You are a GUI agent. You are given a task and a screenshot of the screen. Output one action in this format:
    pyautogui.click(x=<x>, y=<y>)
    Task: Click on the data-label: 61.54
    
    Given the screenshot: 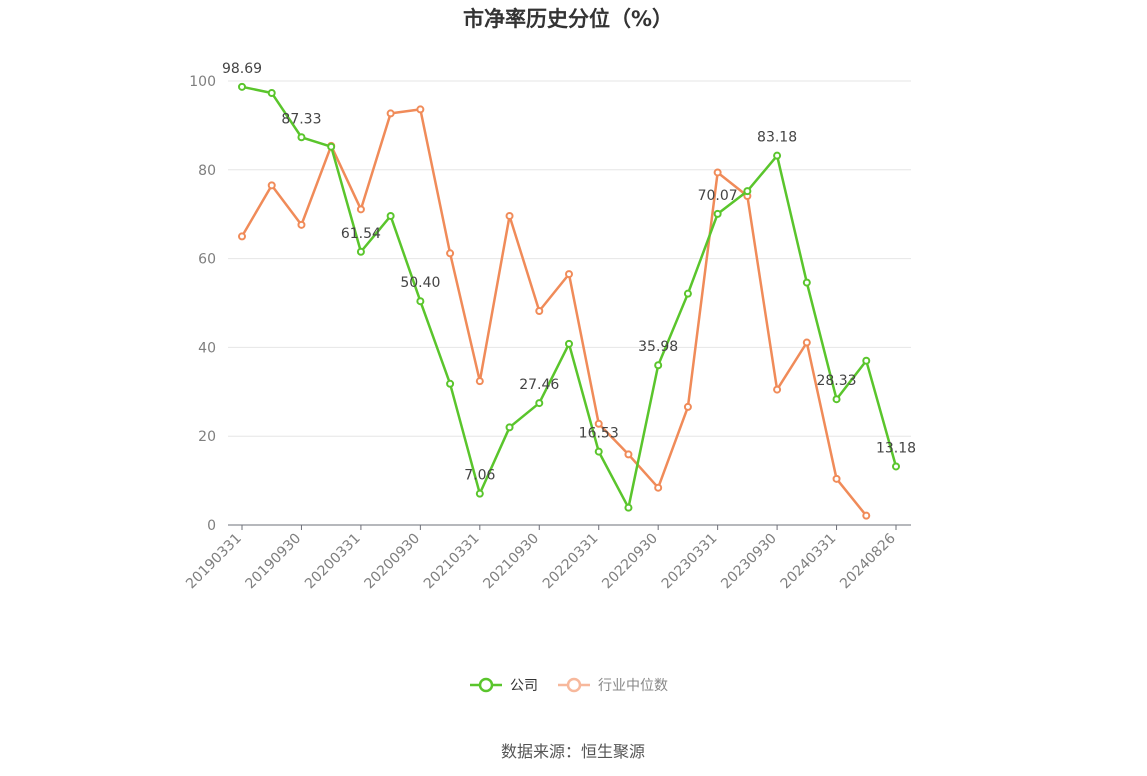 What is the action you would take?
    pyautogui.click(x=361, y=234)
    